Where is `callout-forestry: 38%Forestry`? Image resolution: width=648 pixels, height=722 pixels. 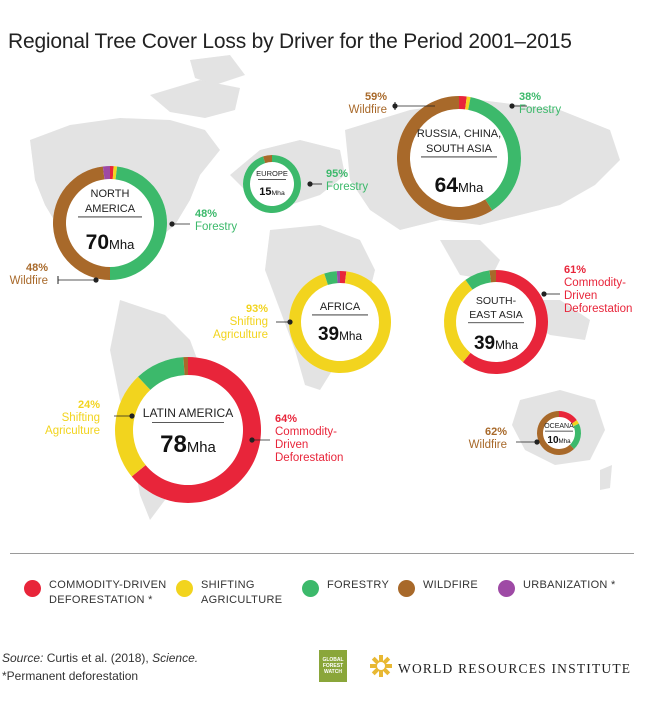
callout-forestry: 38%Forestry is located at coordinates (535, 103).